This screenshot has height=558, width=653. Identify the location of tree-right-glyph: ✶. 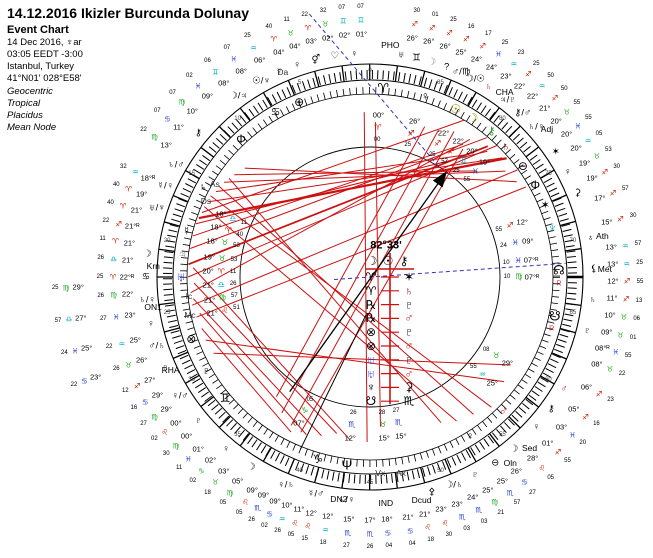
(409, 277).